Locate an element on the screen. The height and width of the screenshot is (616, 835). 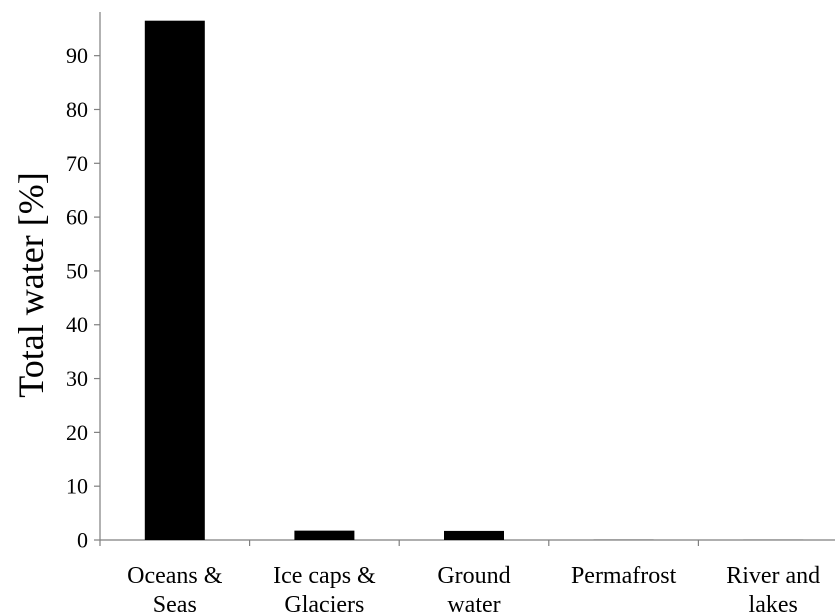
y-tick-label: 0 is located at coordinates (82, 540).